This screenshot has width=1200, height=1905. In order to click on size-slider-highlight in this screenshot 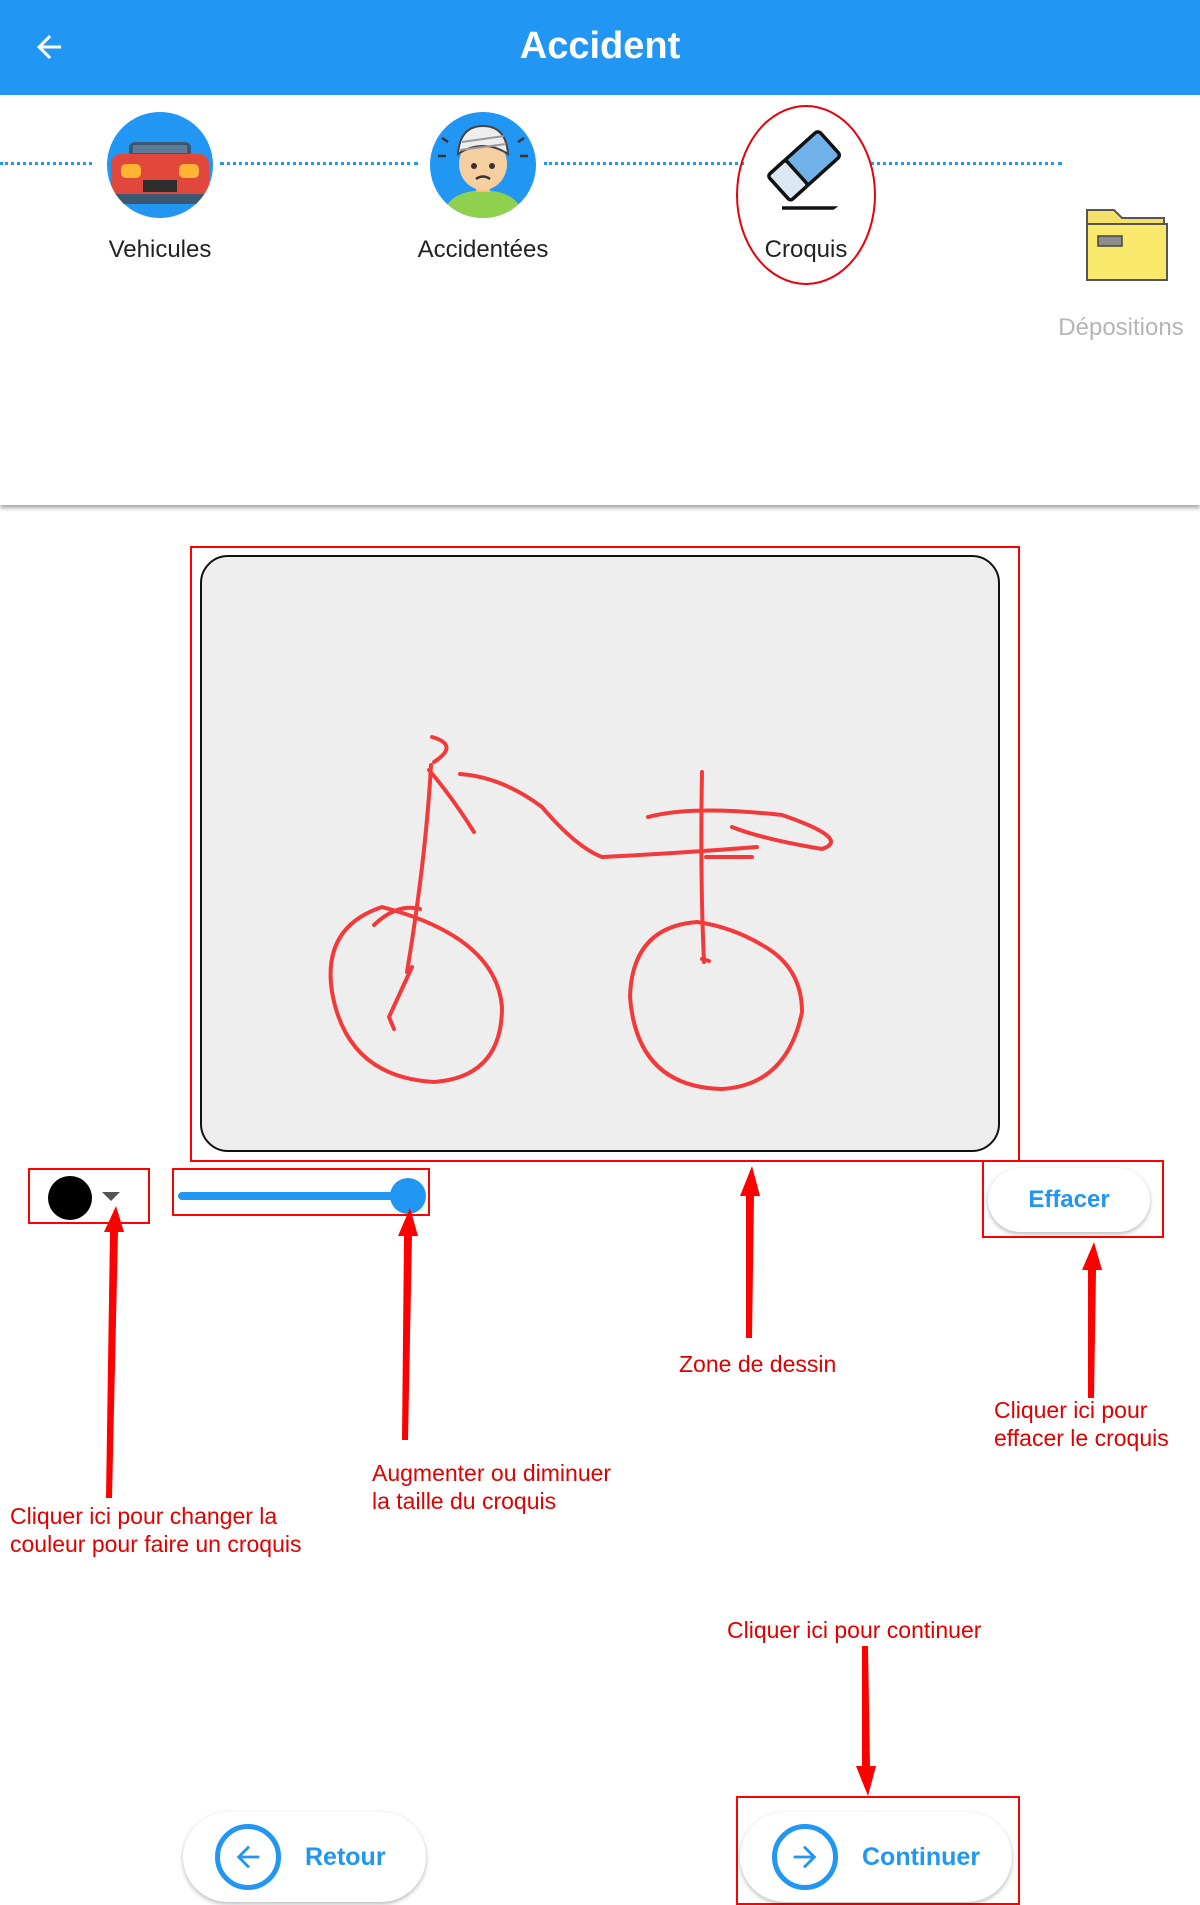, I will do `click(301, 1192)`.